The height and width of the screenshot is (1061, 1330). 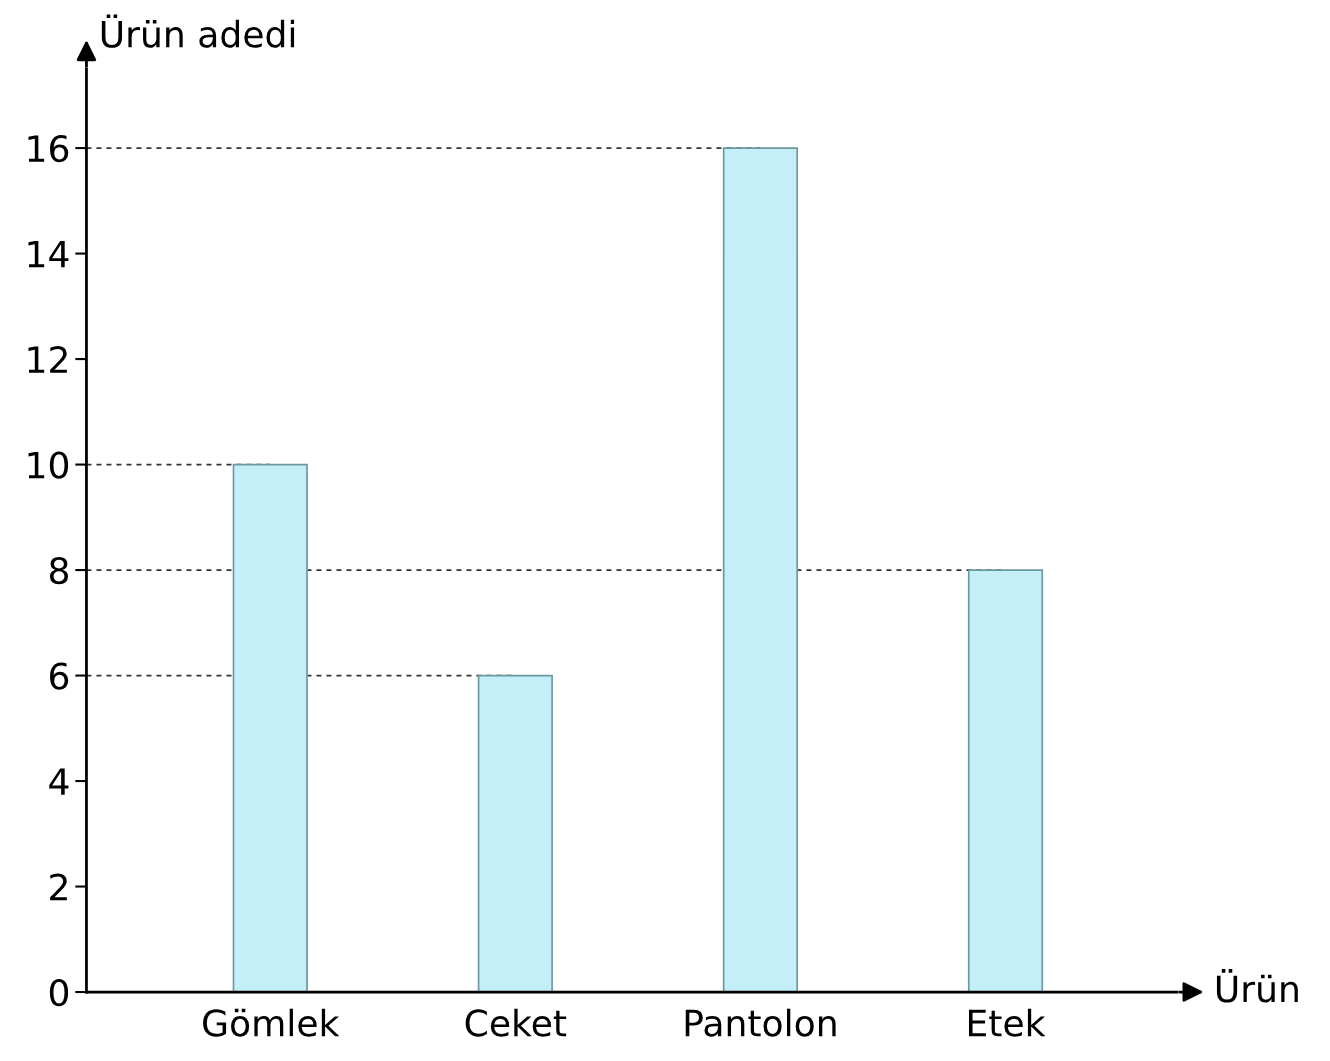 I want to click on y-tick-label: 4, so click(x=59, y=781).